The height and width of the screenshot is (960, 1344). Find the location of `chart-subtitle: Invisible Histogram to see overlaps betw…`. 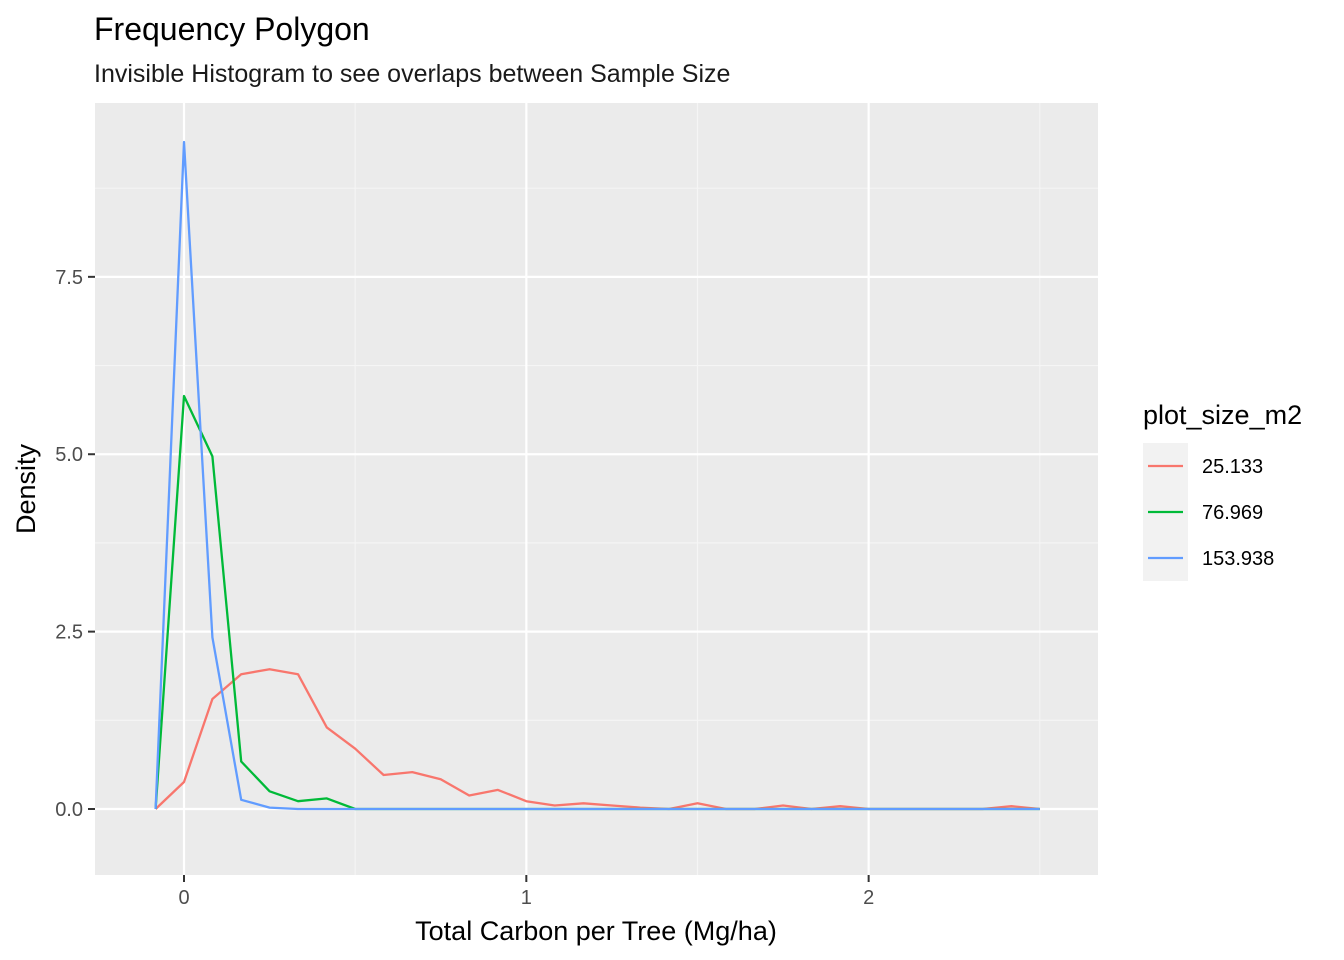

chart-subtitle: Invisible Histogram to see overlaps betw… is located at coordinates (412, 74).